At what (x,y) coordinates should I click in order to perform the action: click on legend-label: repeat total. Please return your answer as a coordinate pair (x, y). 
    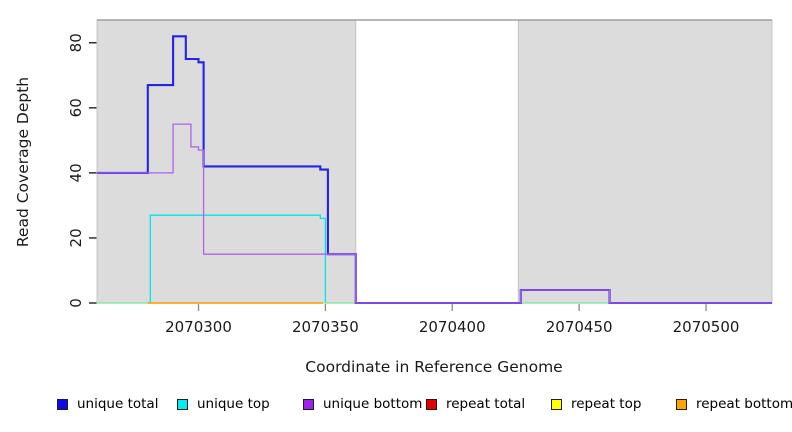
    Looking at the image, I should click on (486, 404).